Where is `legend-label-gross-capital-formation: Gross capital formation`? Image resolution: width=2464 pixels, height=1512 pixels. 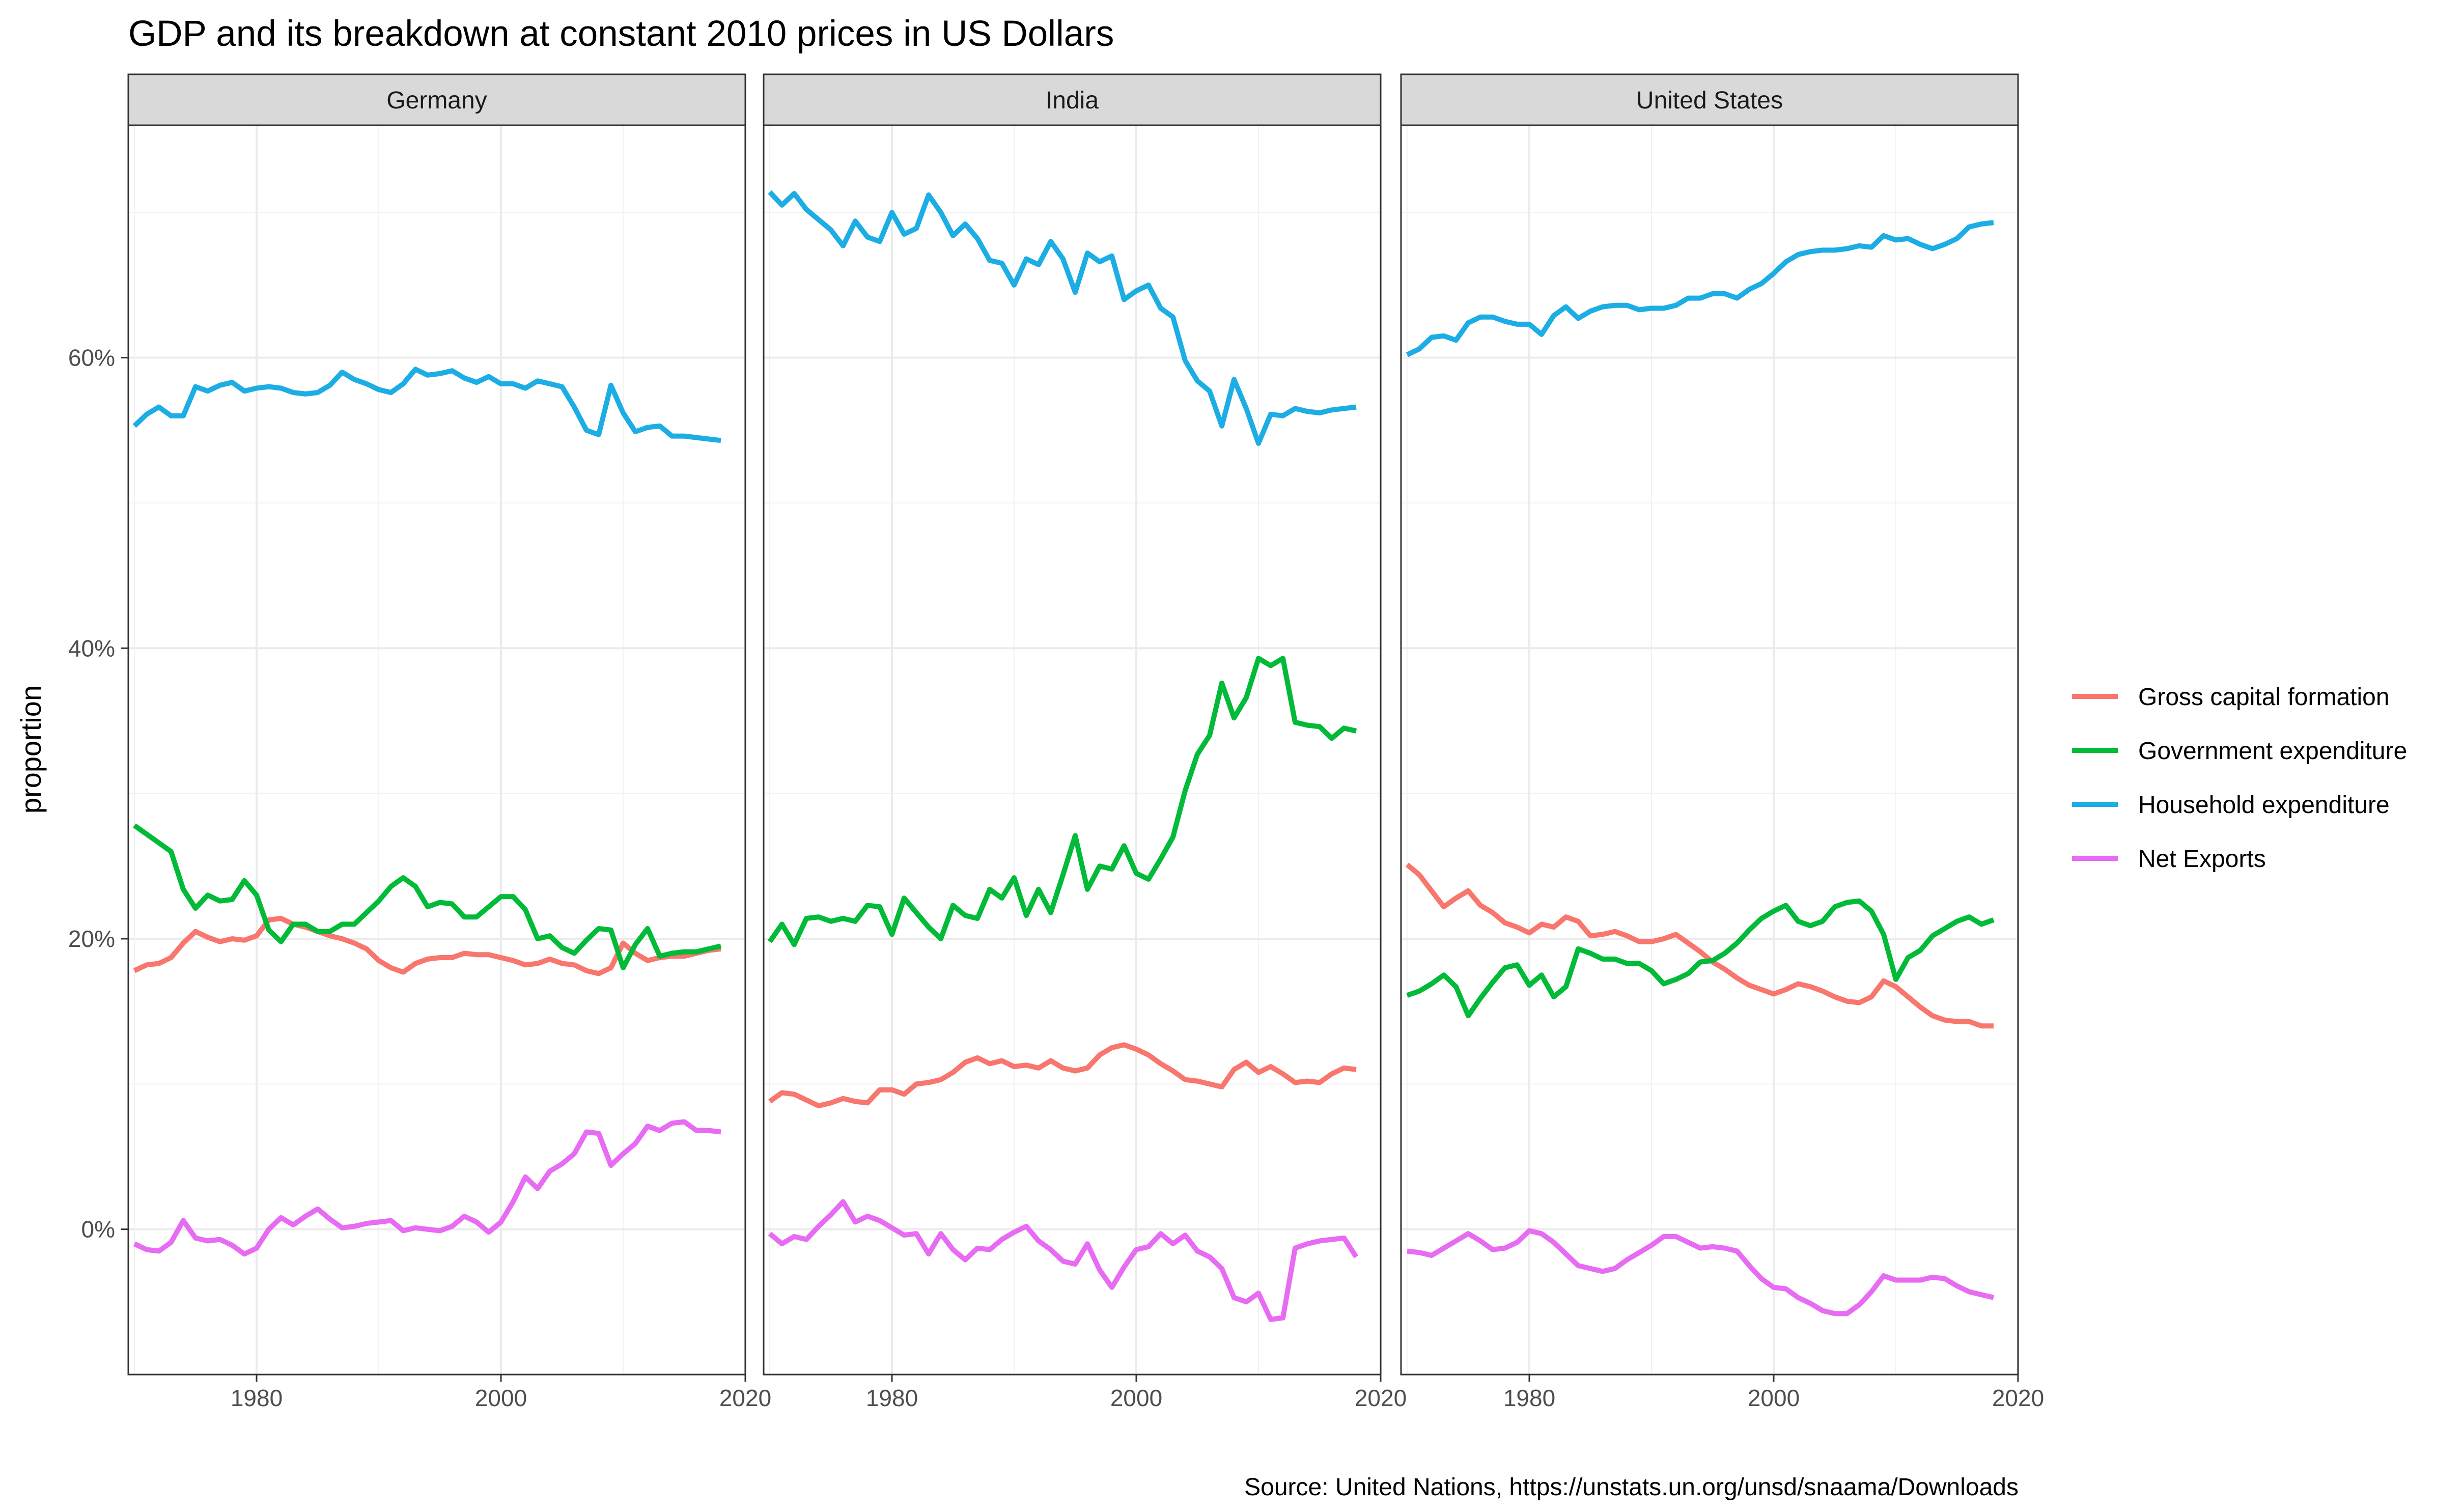 legend-label-gross-capital-formation: Gross capital formation is located at coordinates (2264, 697).